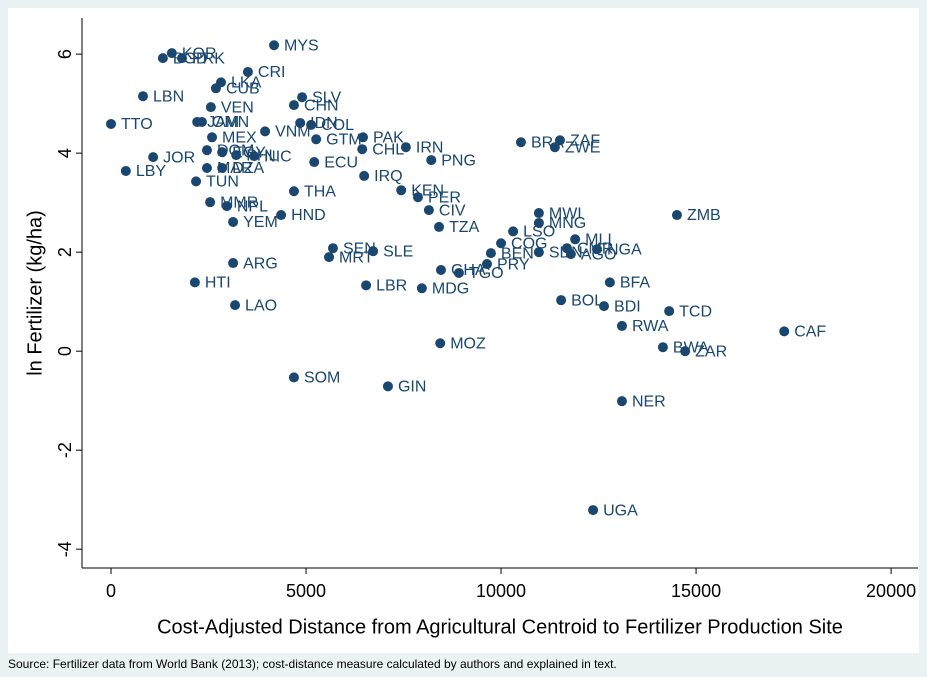 Image resolution: width=927 pixels, height=677 pixels. I want to click on point-label: SLE, so click(398, 251).